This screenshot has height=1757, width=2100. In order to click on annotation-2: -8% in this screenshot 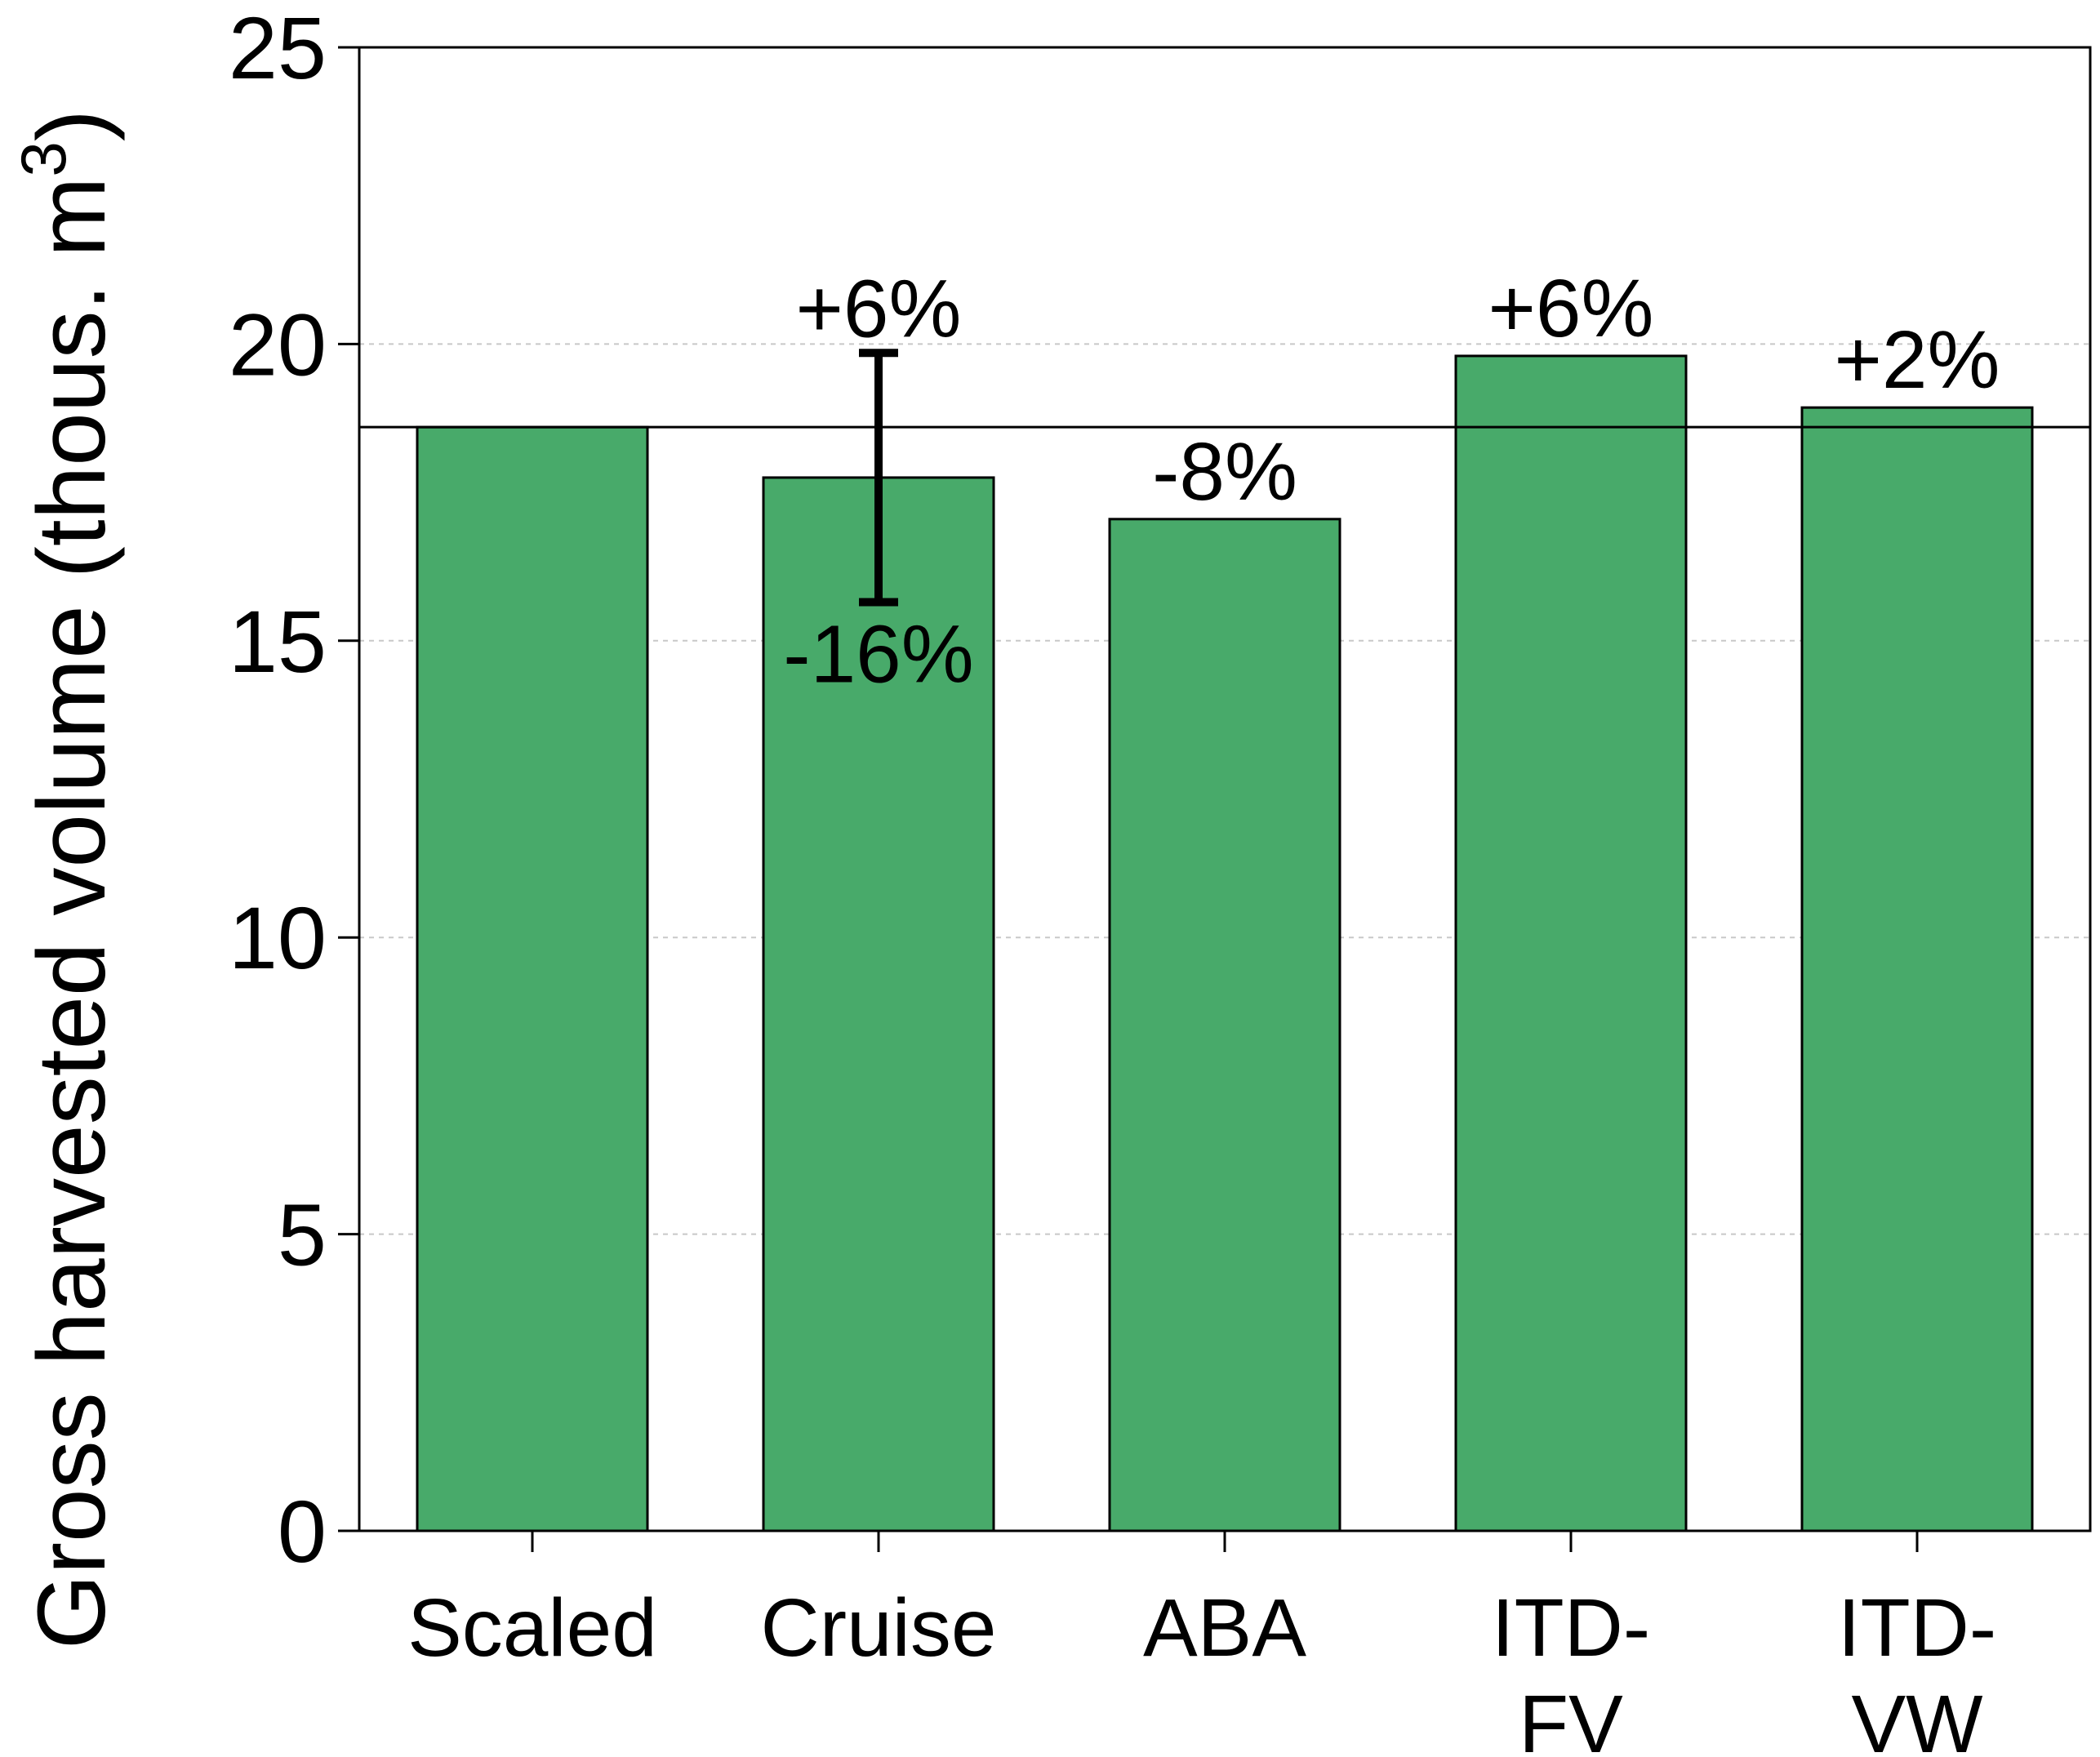, I will do `click(1224, 472)`.